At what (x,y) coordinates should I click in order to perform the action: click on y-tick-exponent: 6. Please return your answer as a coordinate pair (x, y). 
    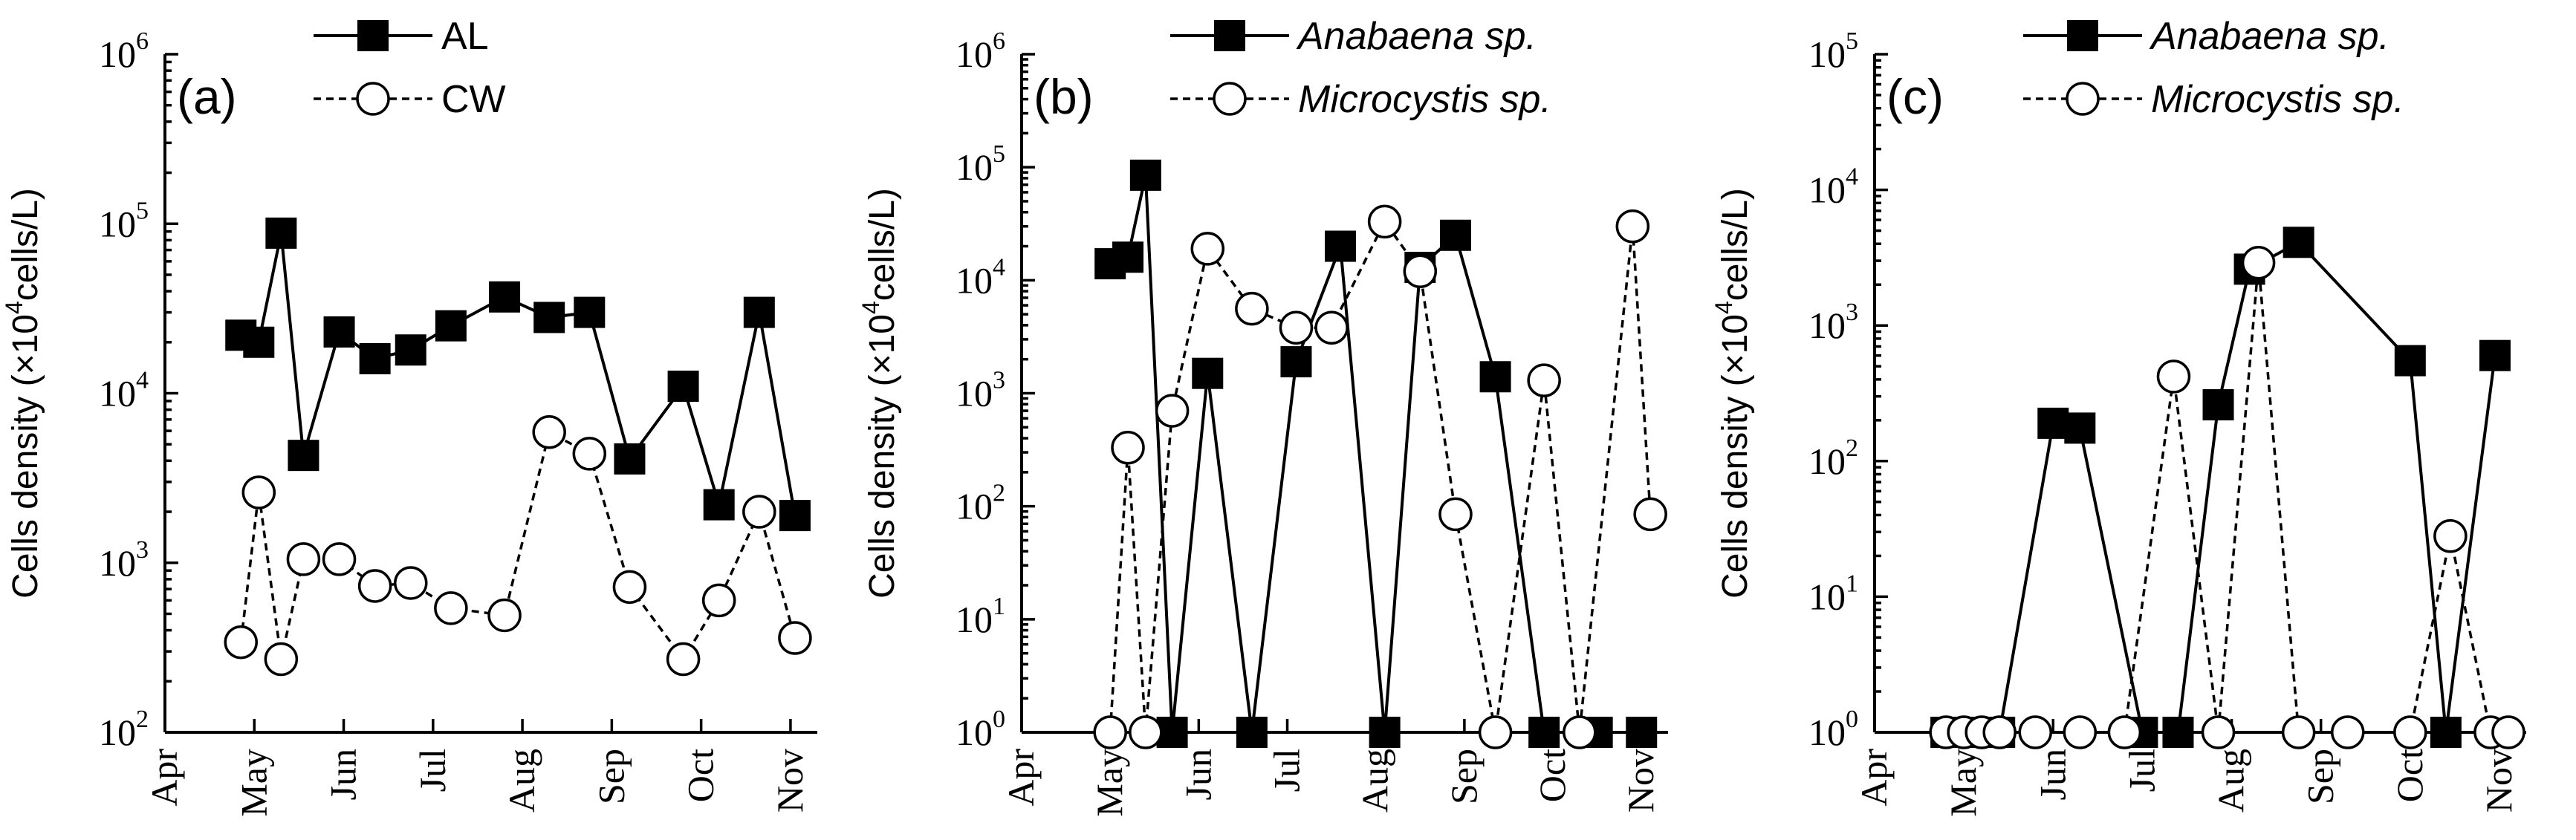
    Looking at the image, I should click on (142, 41).